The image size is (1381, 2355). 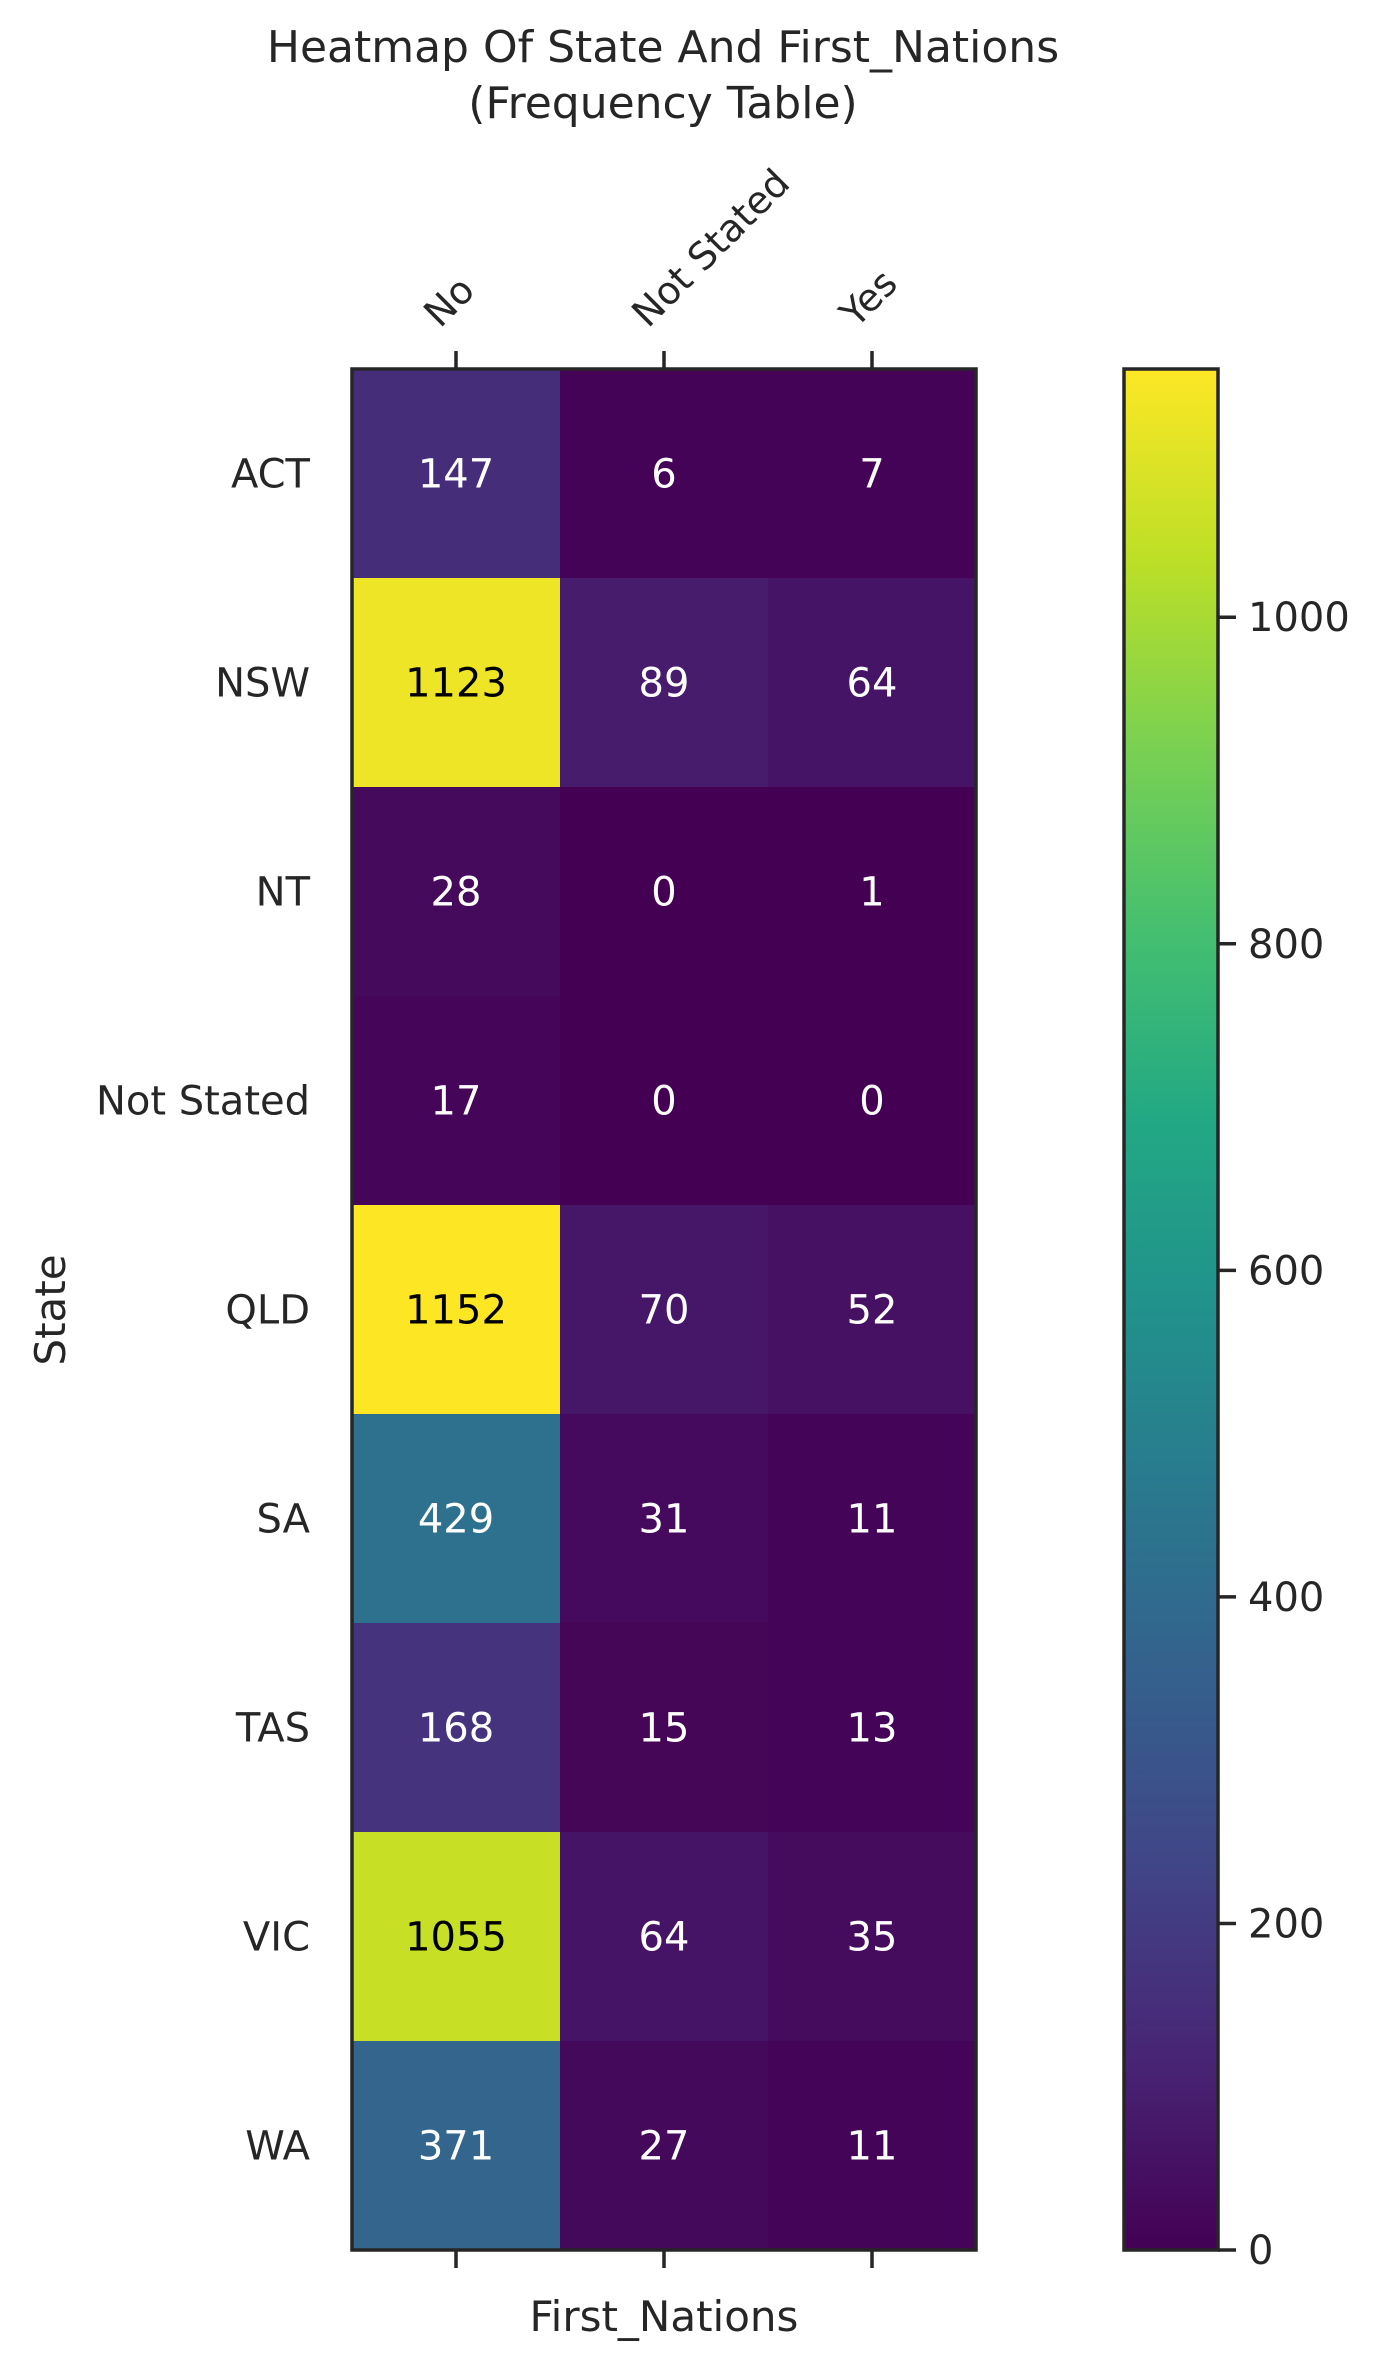 I want to click on cell-value-label: 70, so click(x=664, y=1311).